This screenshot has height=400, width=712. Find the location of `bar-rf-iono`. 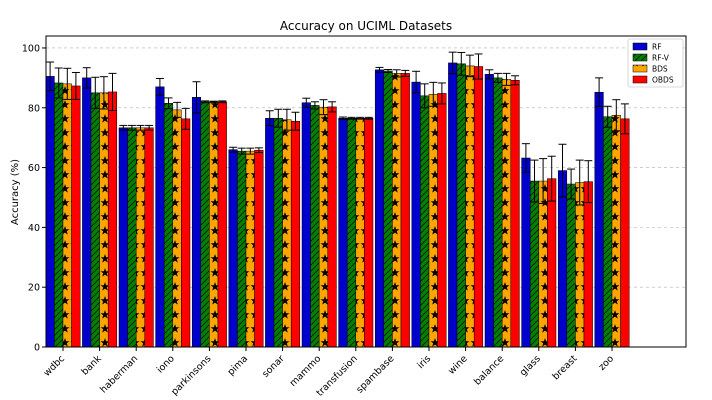

bar-rf-iono is located at coordinates (160, 217).